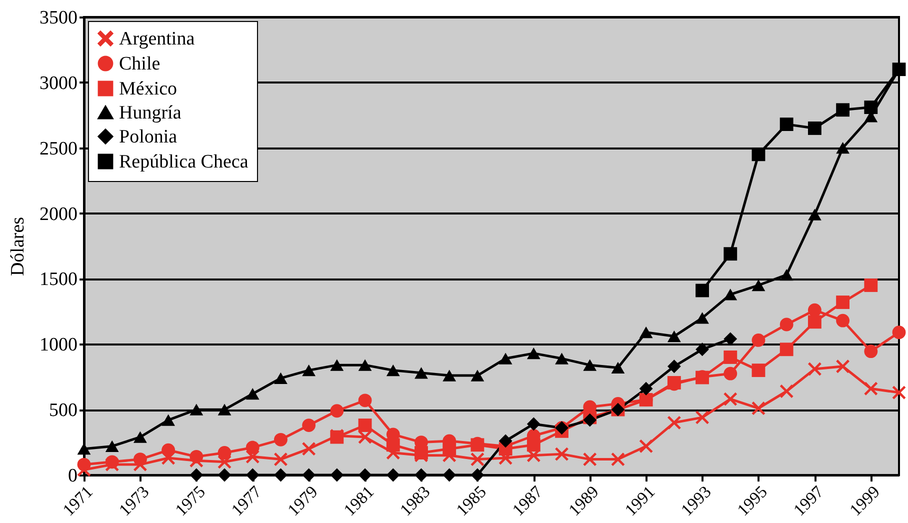  Describe the element at coordinates (18, 246) in the screenshot. I see `y-axis-title: Dólares` at that location.